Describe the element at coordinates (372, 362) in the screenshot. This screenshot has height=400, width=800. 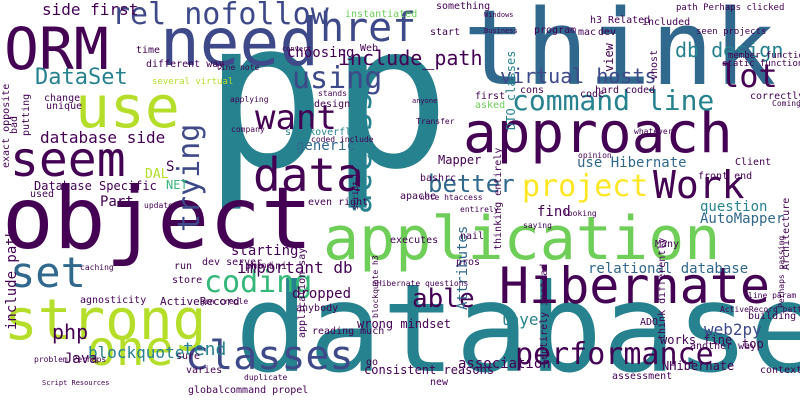
I see `word: go` at that location.